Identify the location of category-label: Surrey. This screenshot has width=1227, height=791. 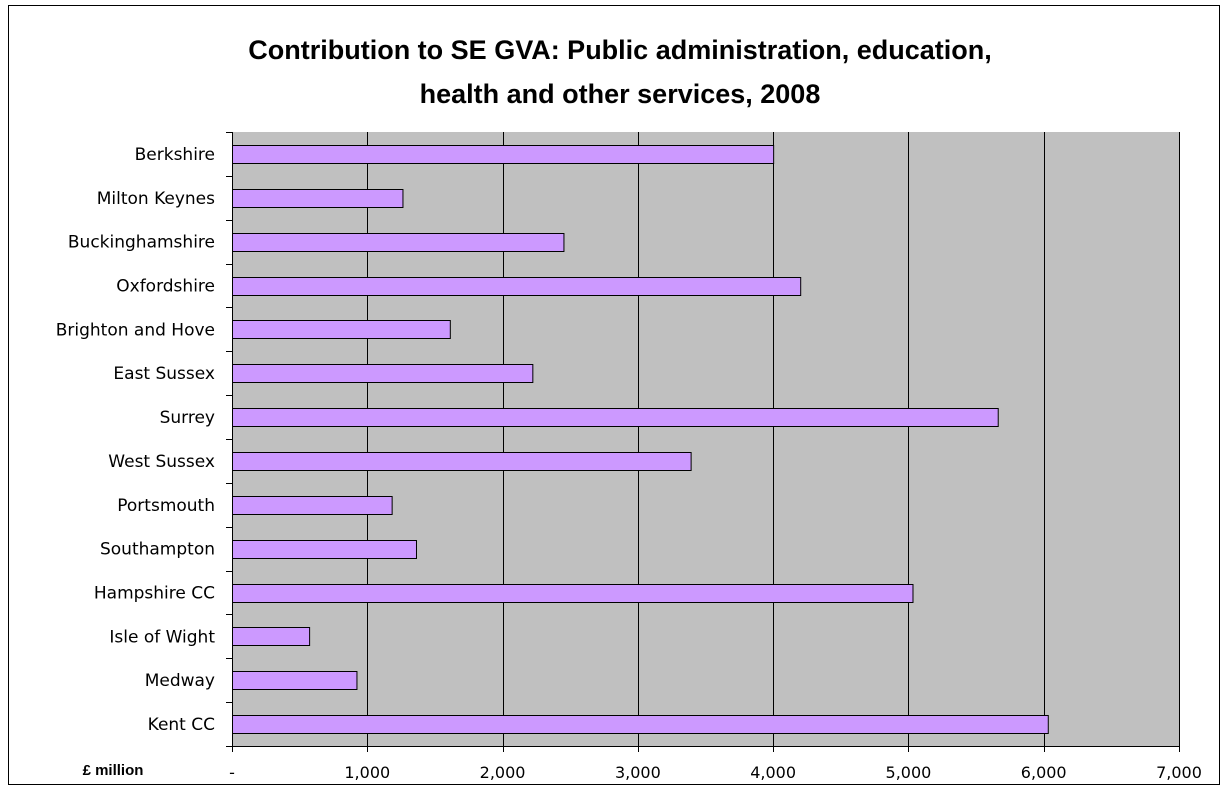
(187, 418).